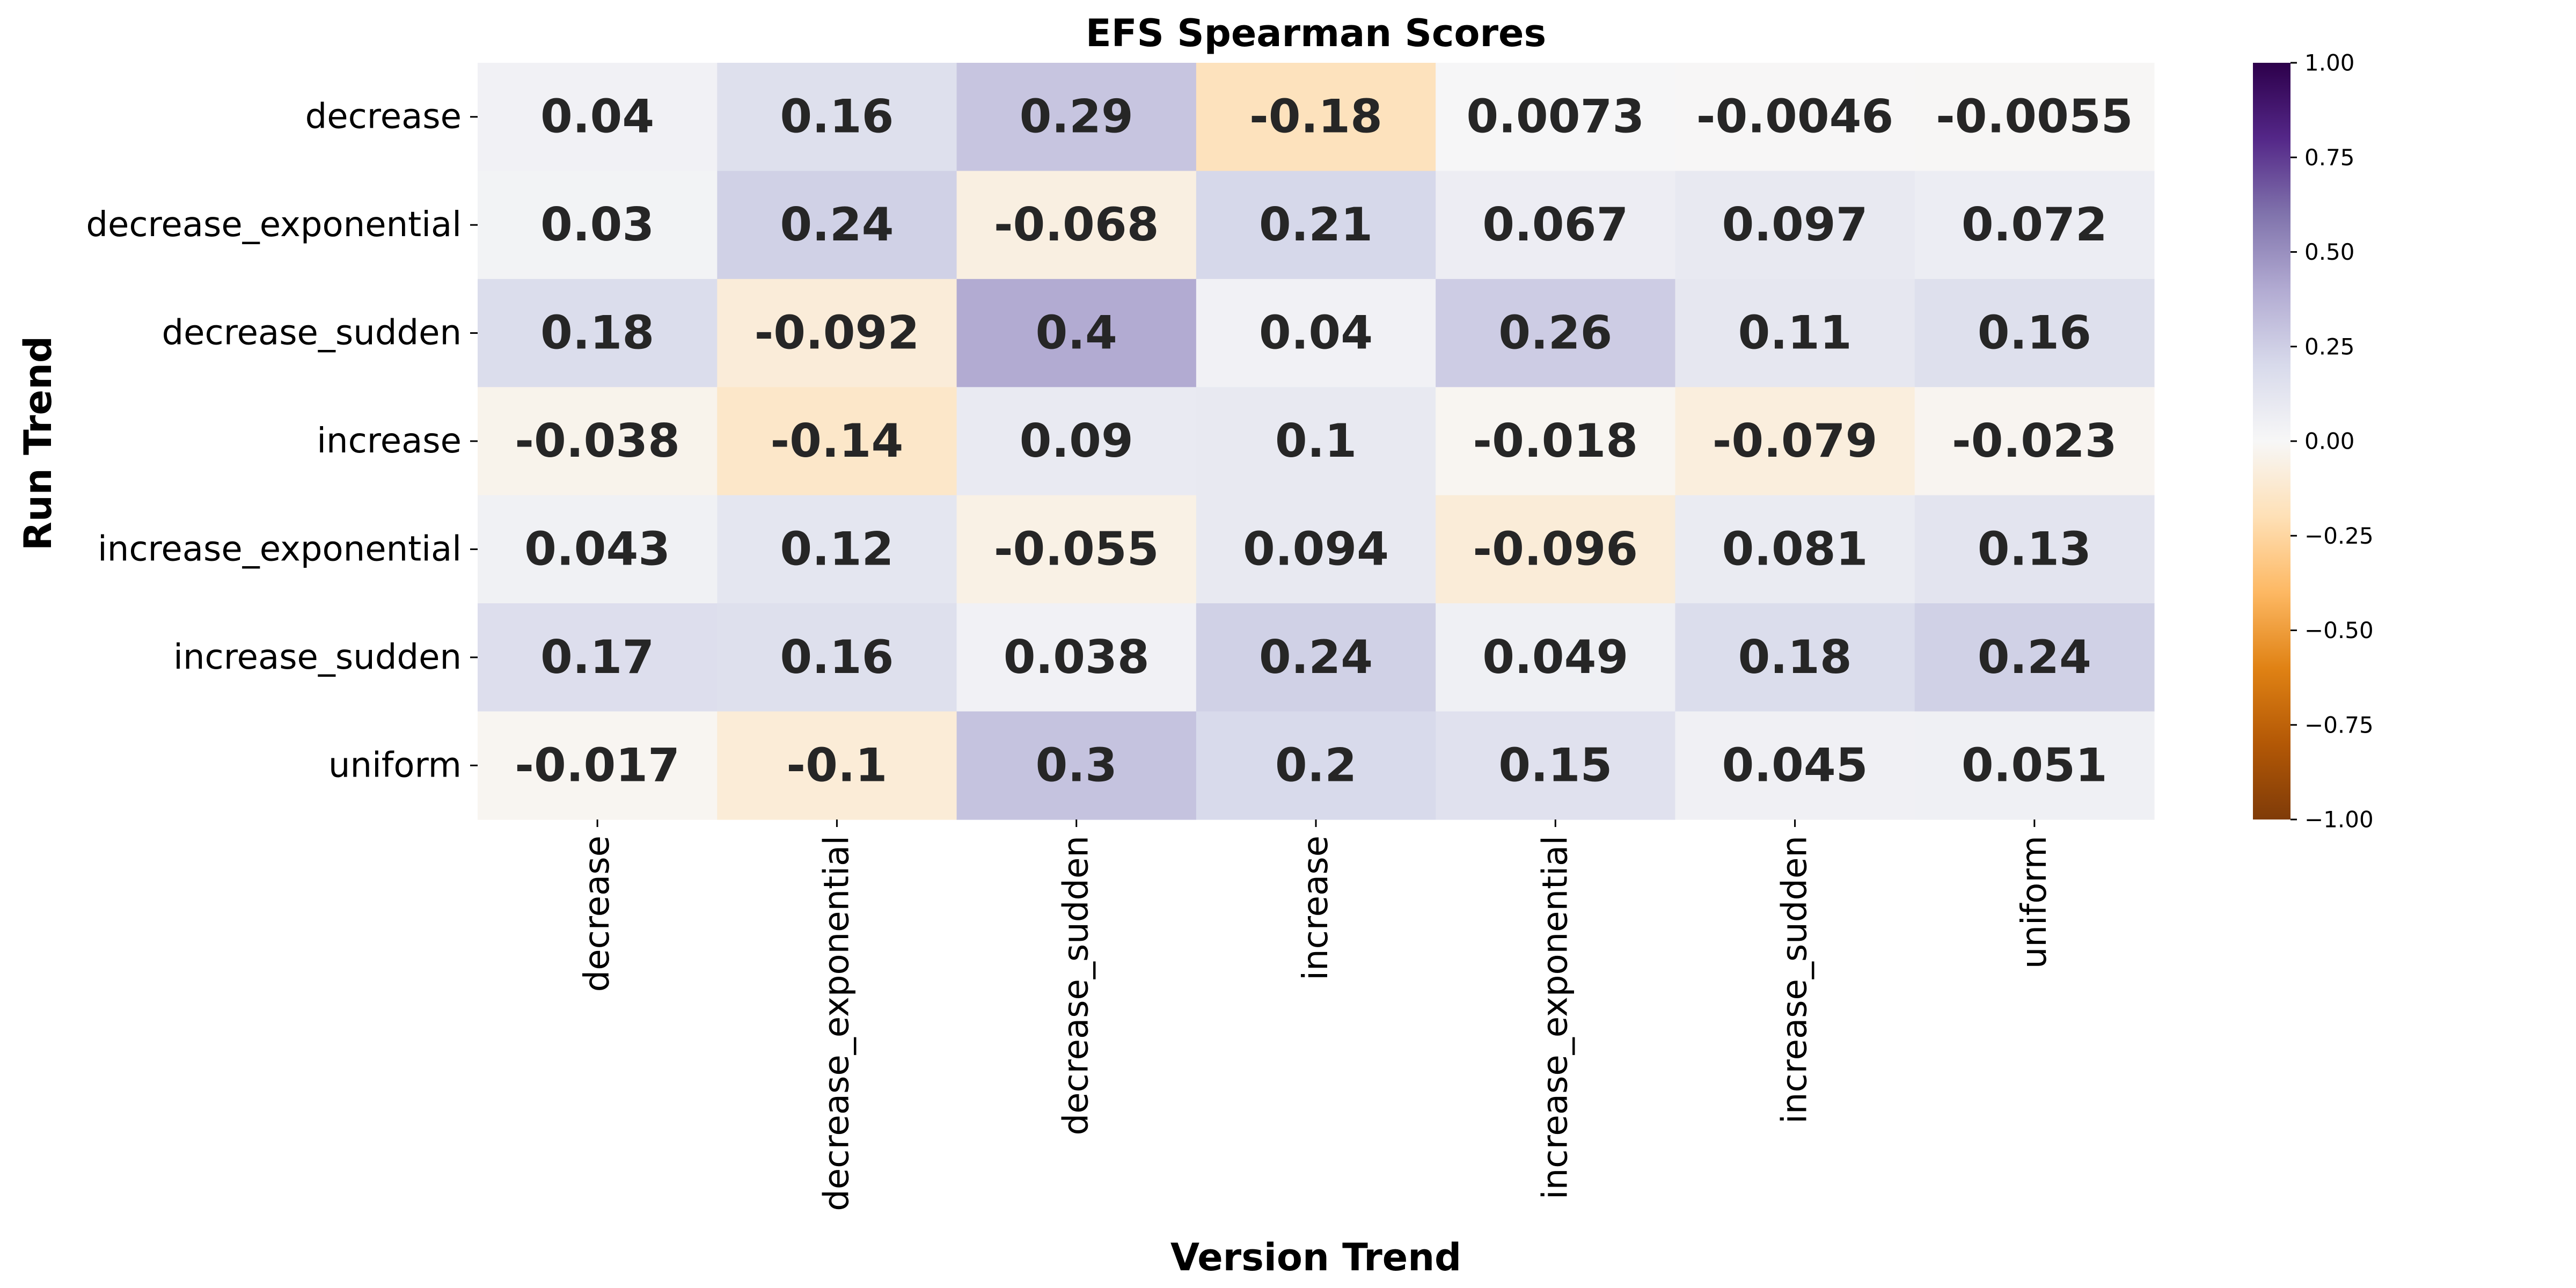 This screenshot has height=1288, width=2576. What do you see at coordinates (1316, 908) in the screenshot?
I see `x-tick-label: increase` at bounding box center [1316, 908].